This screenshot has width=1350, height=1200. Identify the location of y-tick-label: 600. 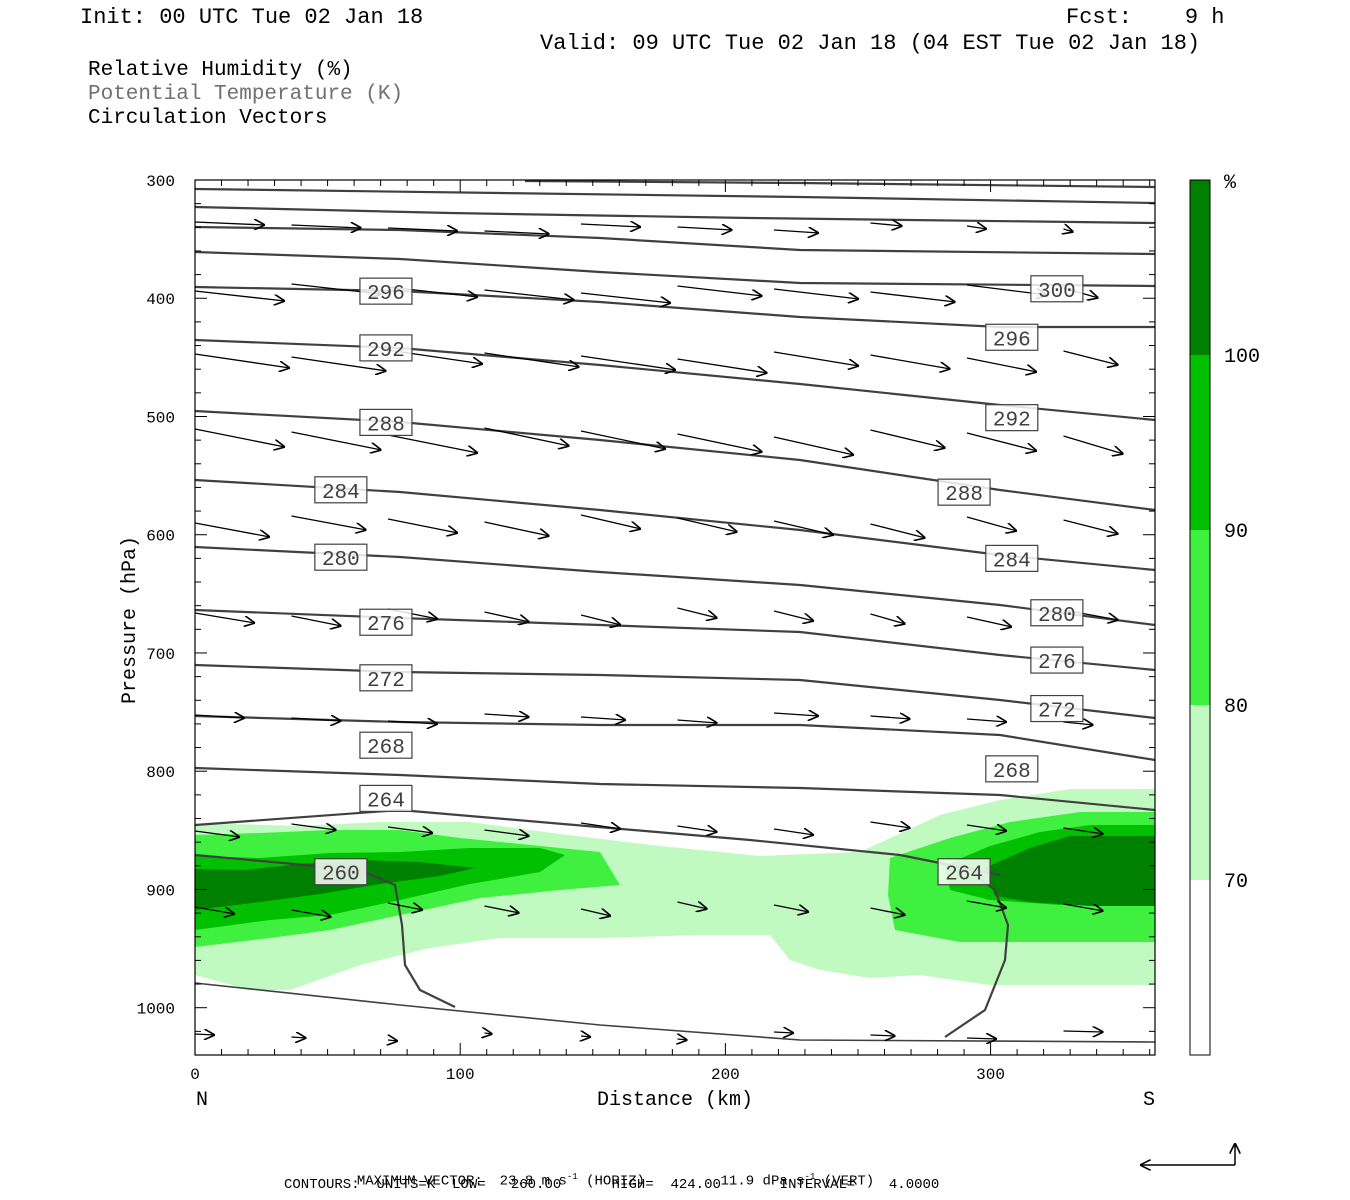
(160, 537).